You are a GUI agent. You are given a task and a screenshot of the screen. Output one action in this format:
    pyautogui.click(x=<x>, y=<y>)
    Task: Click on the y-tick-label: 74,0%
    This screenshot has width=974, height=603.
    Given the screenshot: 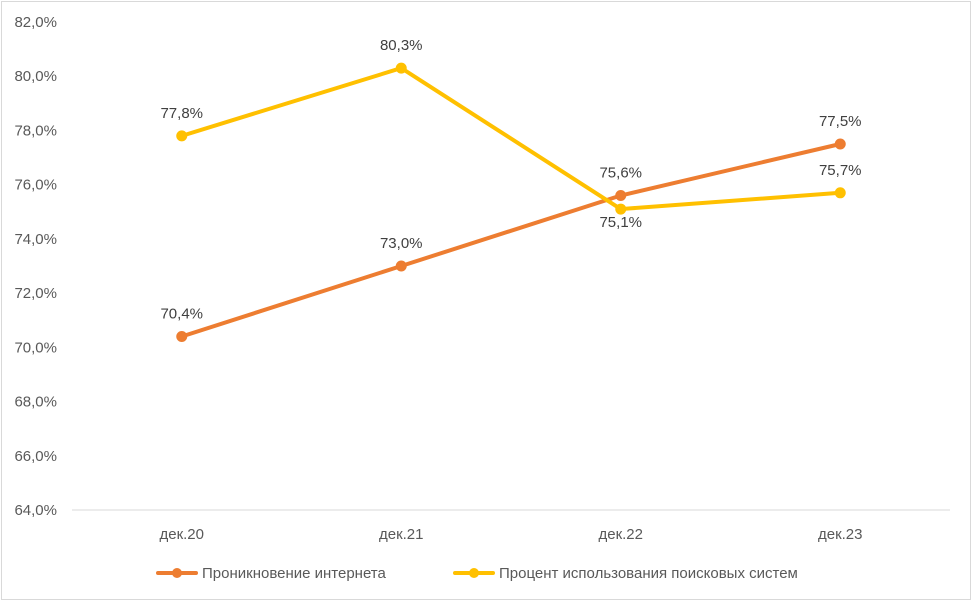 What is the action you would take?
    pyautogui.click(x=35, y=239)
    